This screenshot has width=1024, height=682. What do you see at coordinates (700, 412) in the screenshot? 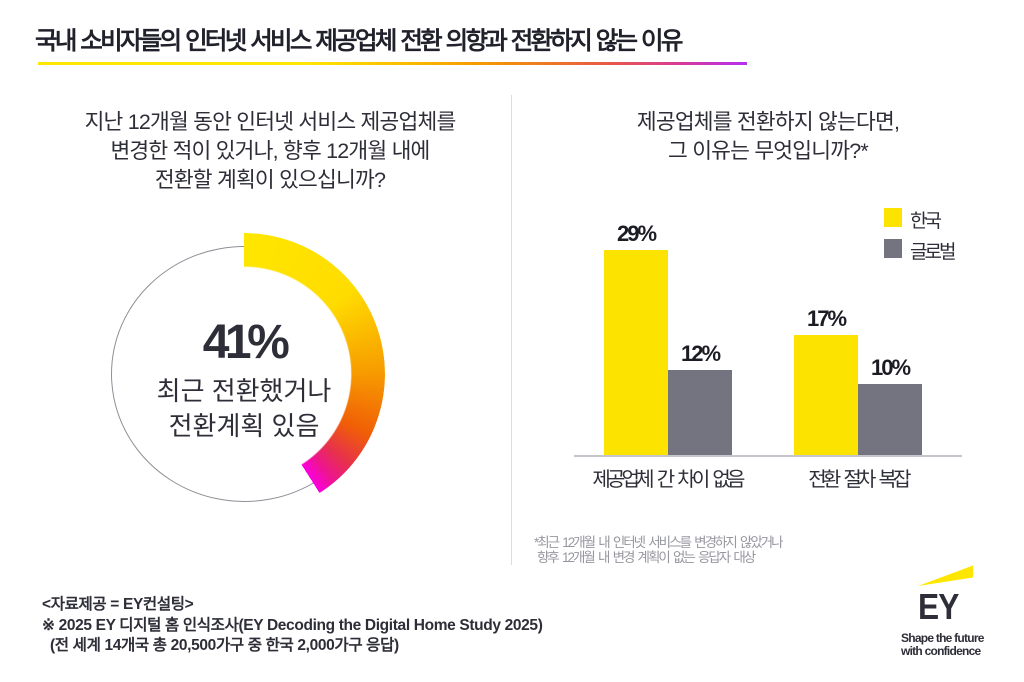
I see `bar-global-group1` at bounding box center [700, 412].